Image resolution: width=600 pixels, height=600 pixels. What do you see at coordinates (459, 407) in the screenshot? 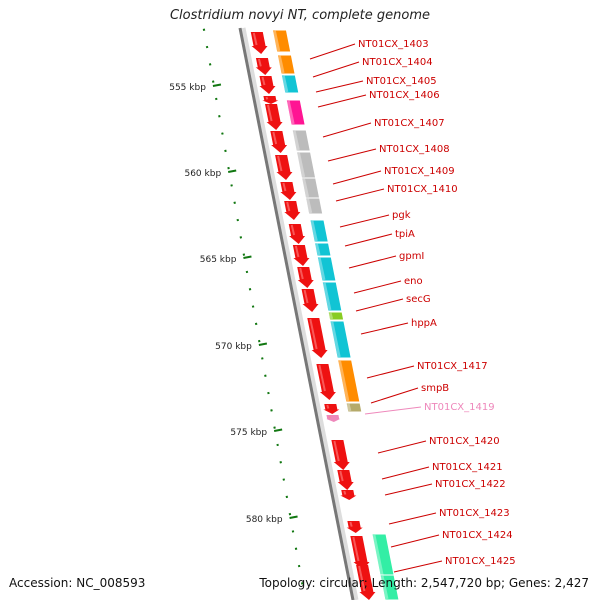
I see `gene-label: NT01CX_1419` at bounding box center [459, 407].